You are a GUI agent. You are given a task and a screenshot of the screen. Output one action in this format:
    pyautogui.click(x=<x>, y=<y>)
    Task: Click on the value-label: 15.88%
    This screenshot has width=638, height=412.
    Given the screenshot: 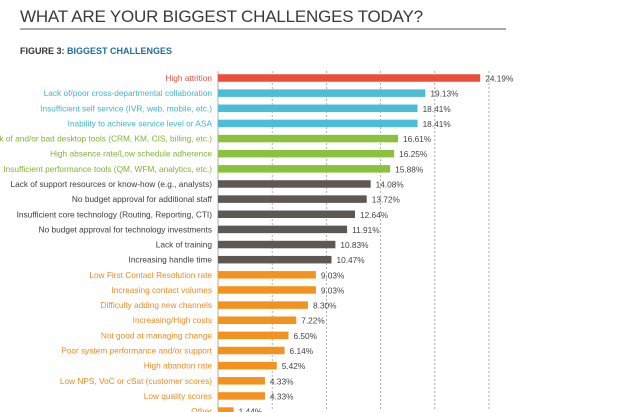 What is the action you would take?
    pyautogui.click(x=409, y=169)
    